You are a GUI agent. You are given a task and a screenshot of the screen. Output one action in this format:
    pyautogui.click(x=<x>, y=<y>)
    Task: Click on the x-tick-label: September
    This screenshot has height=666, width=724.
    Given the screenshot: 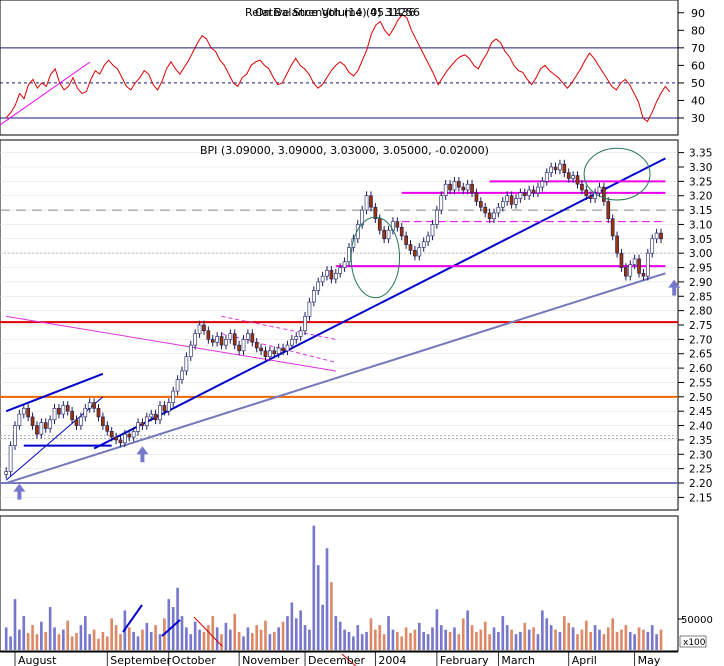 What is the action you would take?
    pyautogui.click(x=140, y=660)
    